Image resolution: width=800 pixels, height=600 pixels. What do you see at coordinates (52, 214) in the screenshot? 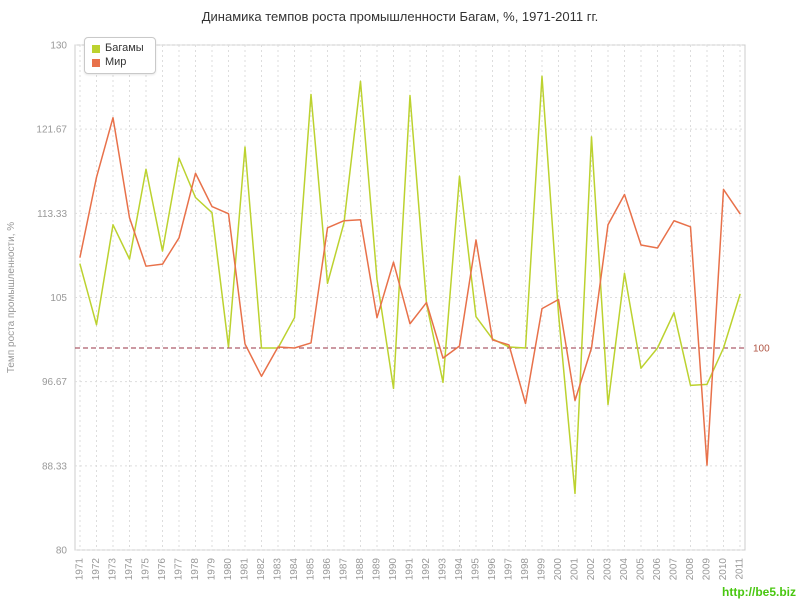
I see `svg-text: 113.33` at bounding box center [52, 214].